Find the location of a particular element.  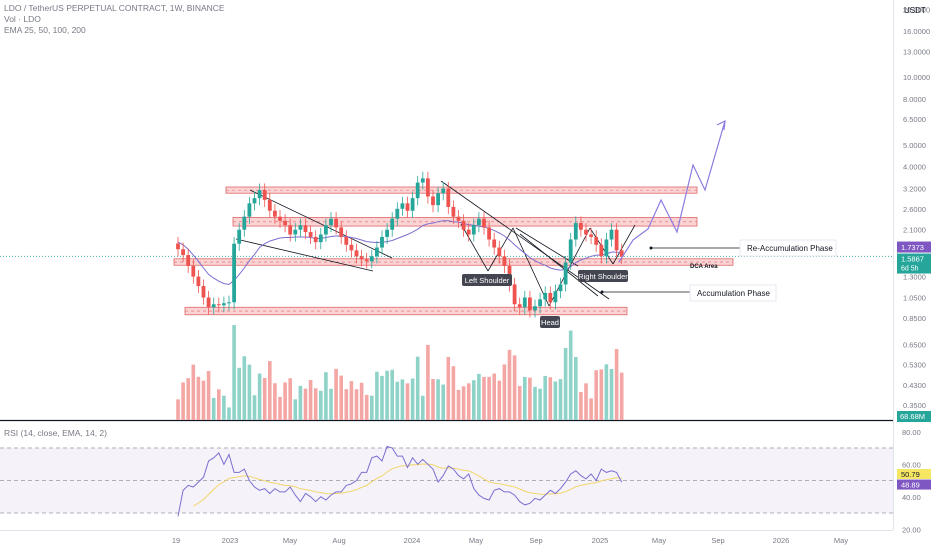

re-accumulation-label: Re-Accumulation Phase is located at coordinates (790, 248).